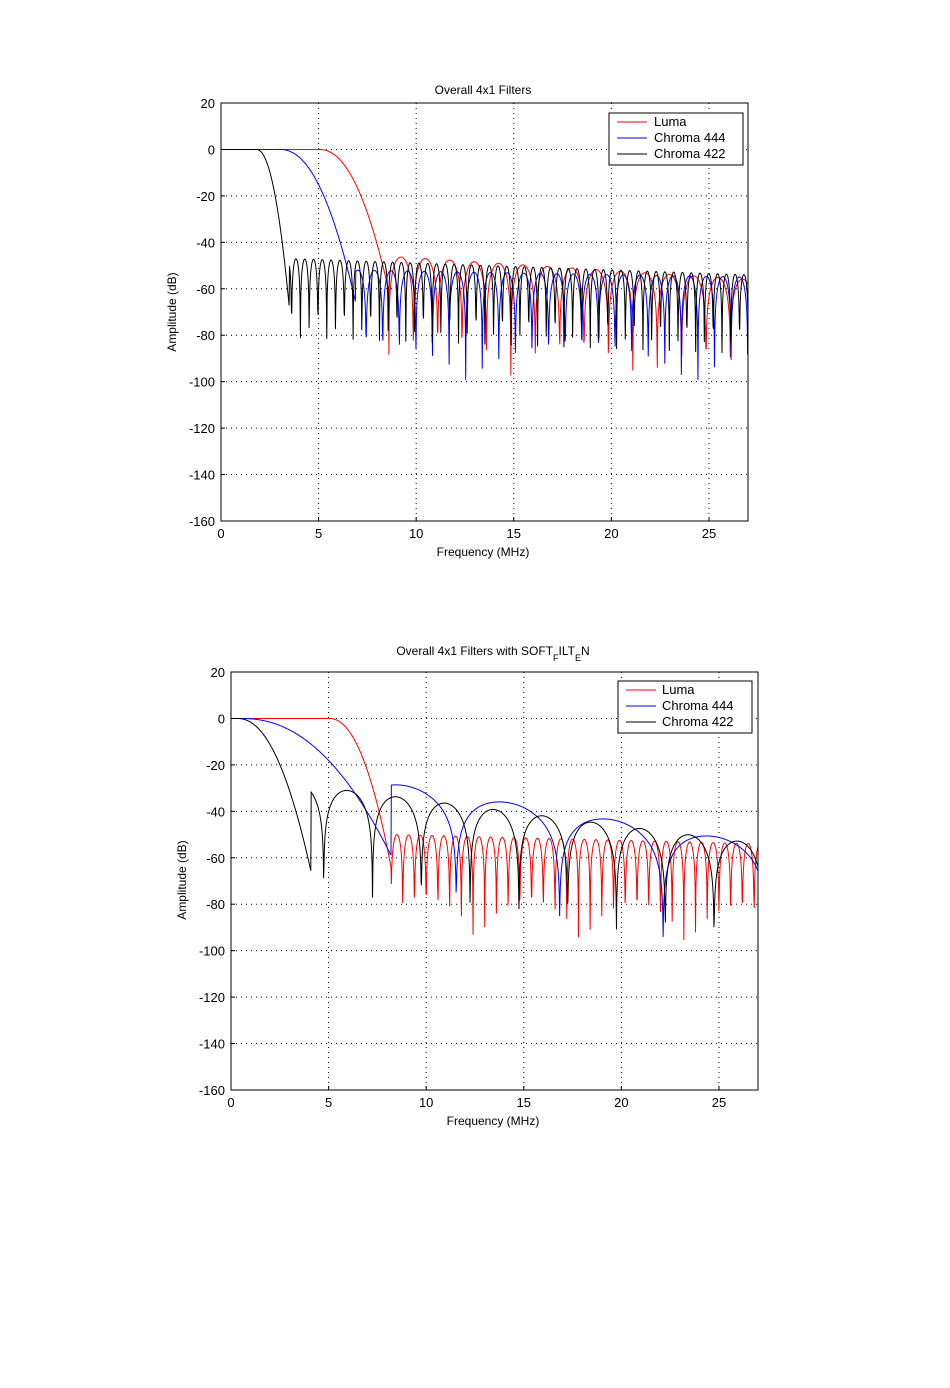 This screenshot has width=950, height=1388. I want to click on chart-2-ylabel: Amplitude (dB), so click(182, 879).